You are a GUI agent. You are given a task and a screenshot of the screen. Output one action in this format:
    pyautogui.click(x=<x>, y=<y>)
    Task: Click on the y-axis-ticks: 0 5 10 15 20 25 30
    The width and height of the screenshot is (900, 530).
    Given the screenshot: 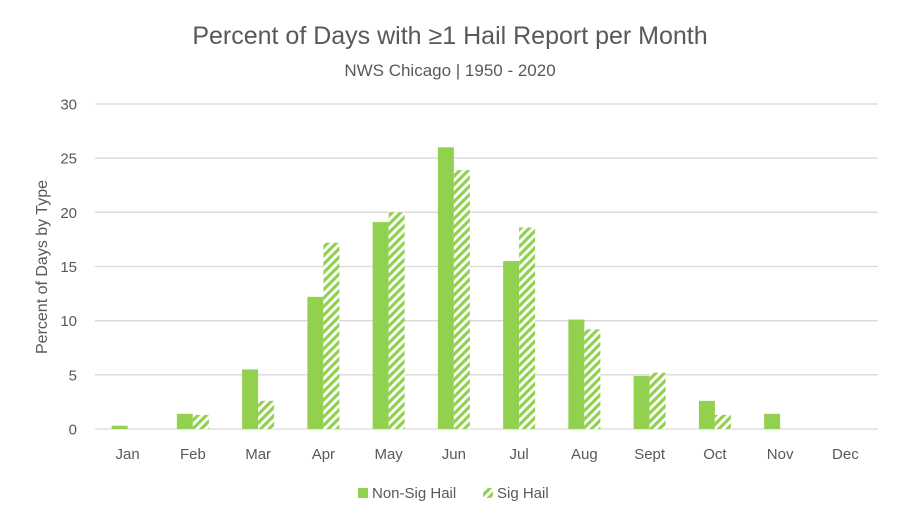 What is the action you would take?
    pyautogui.click(x=68, y=268)
    